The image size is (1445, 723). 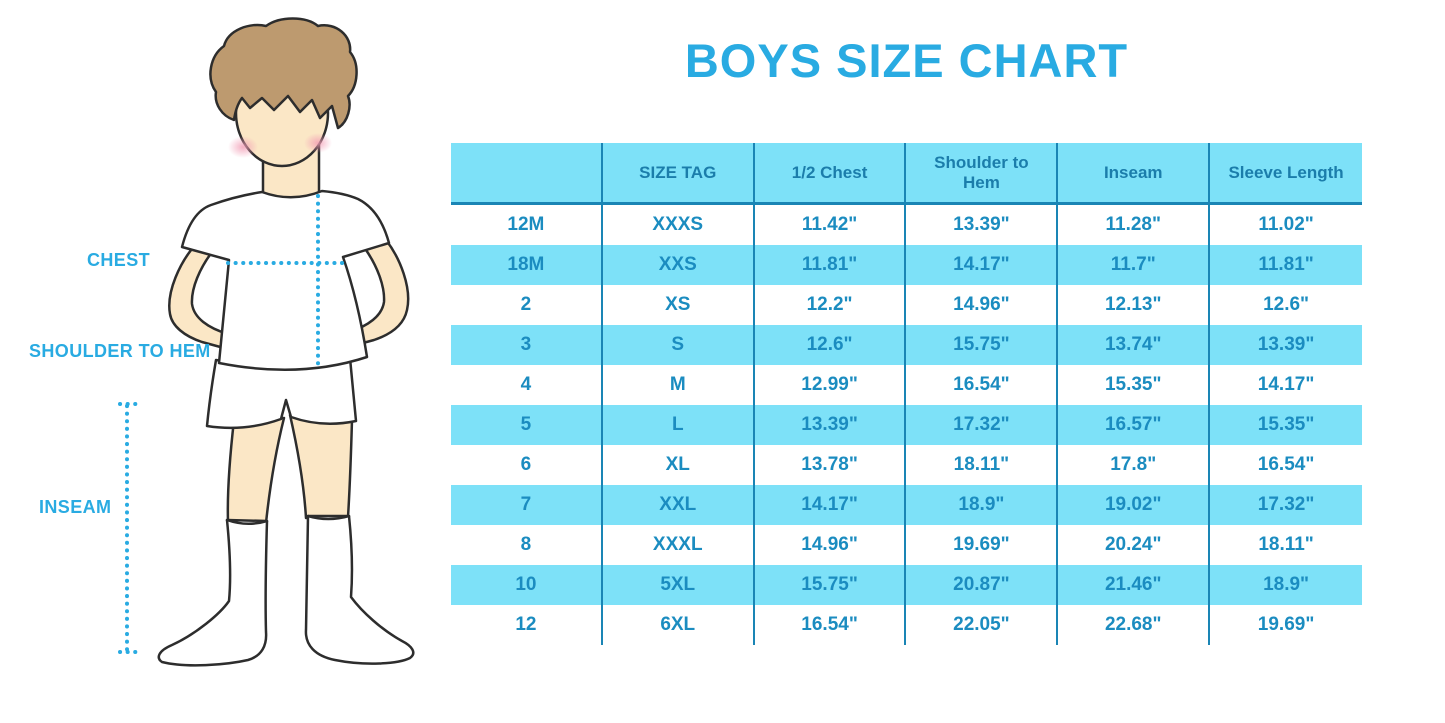 What do you see at coordinates (243, 147) in the screenshot?
I see `figure-blush-left` at bounding box center [243, 147].